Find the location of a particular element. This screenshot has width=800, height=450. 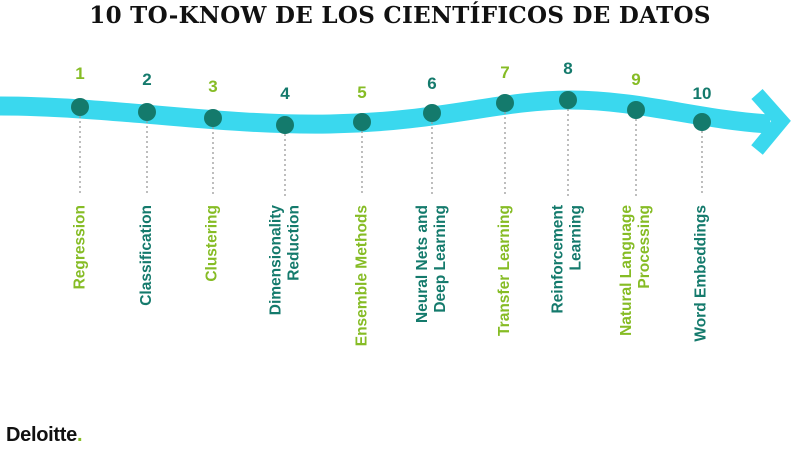

step-number-9: 9 is located at coordinates (635, 79).